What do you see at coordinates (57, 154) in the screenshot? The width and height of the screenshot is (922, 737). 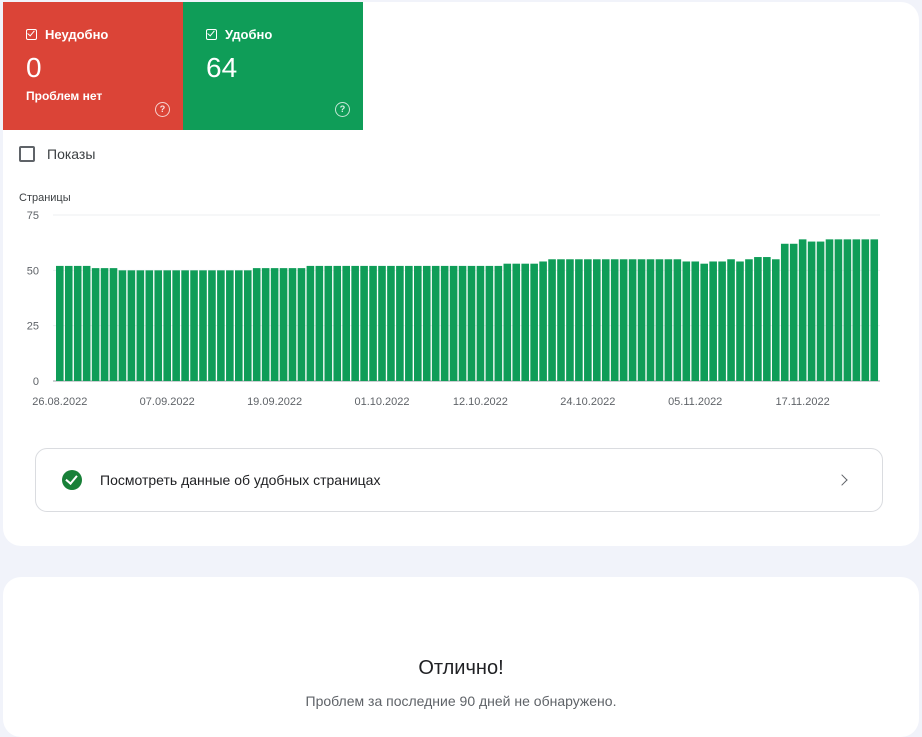 I see `impressions-toggle: Показы` at bounding box center [57, 154].